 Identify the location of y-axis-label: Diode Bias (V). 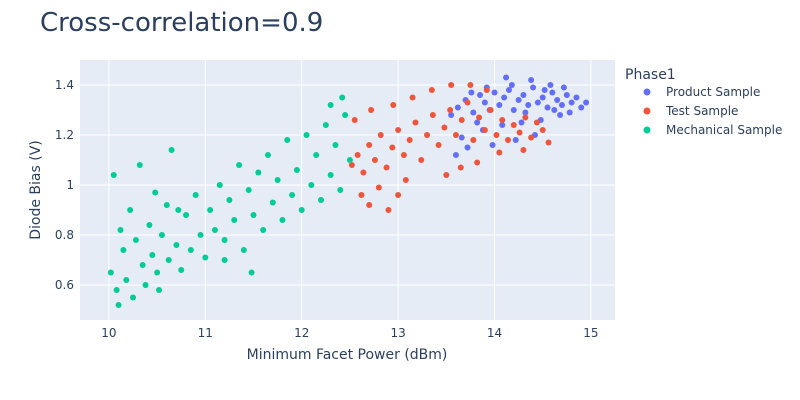
(36, 190).